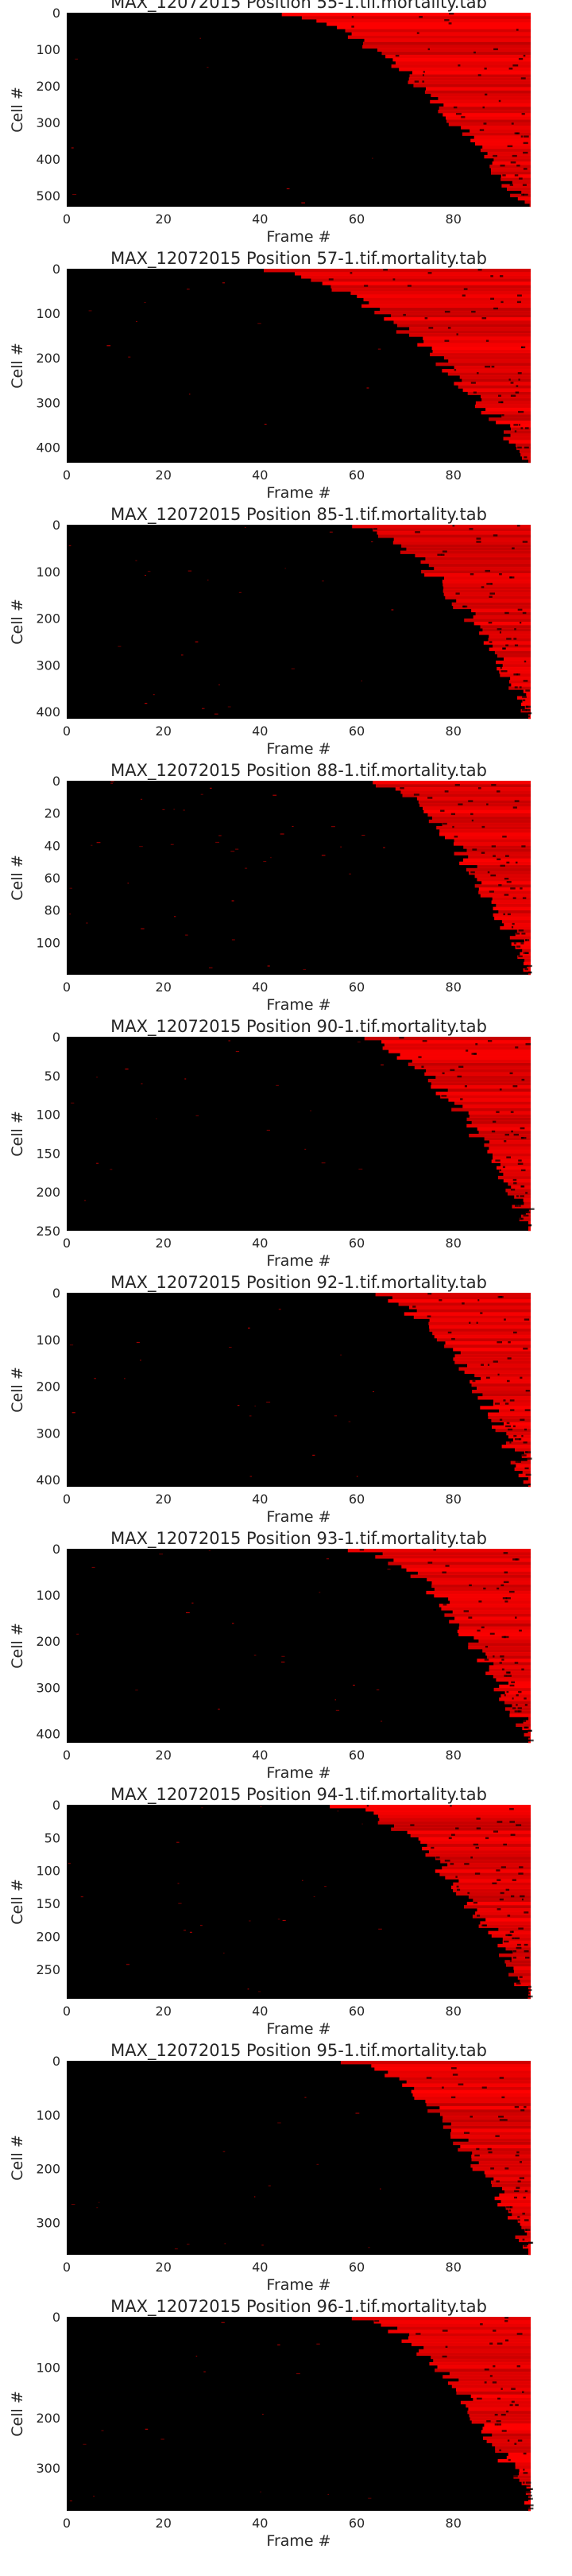 This screenshot has height=2576, width=572. Describe the element at coordinates (164, 2011) in the screenshot. I see `x-tick-label: 20` at that location.